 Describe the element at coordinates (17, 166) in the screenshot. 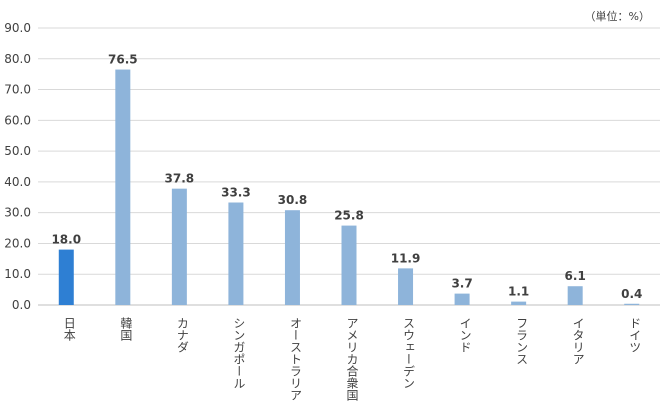

I see `y-axis: 0.0 10.0 20.0 30.0 40.0 50.0 60.0 70.0 80.0 90.0` at that location.